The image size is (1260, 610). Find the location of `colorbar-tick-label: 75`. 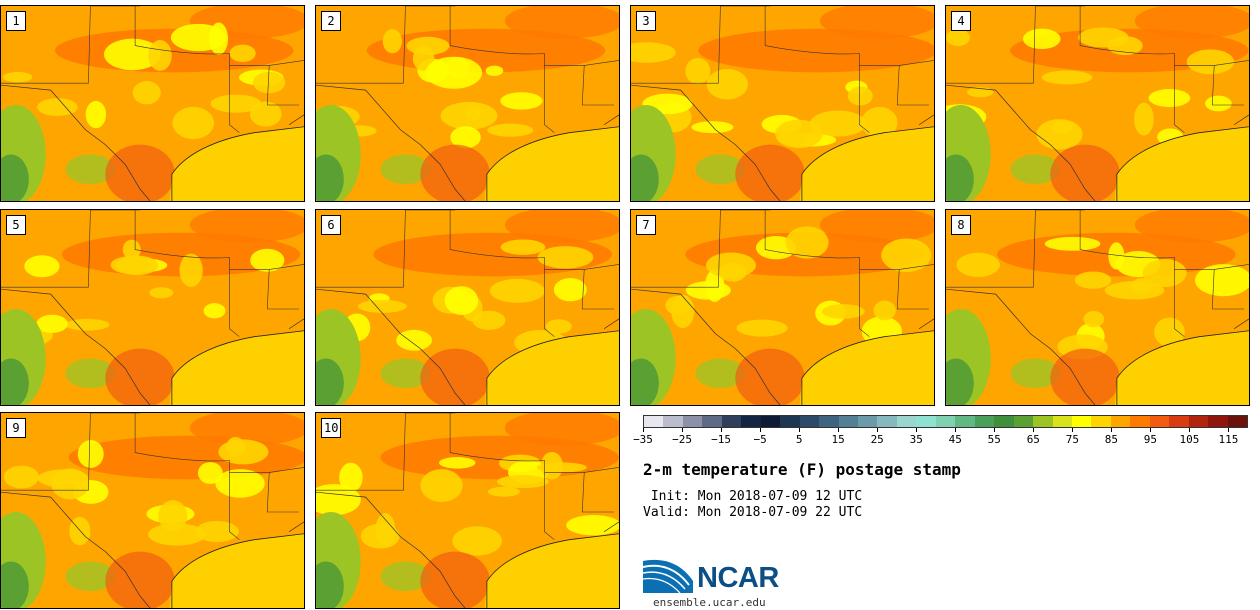

colorbar-tick-label: 75 is located at coordinates (1072, 439).